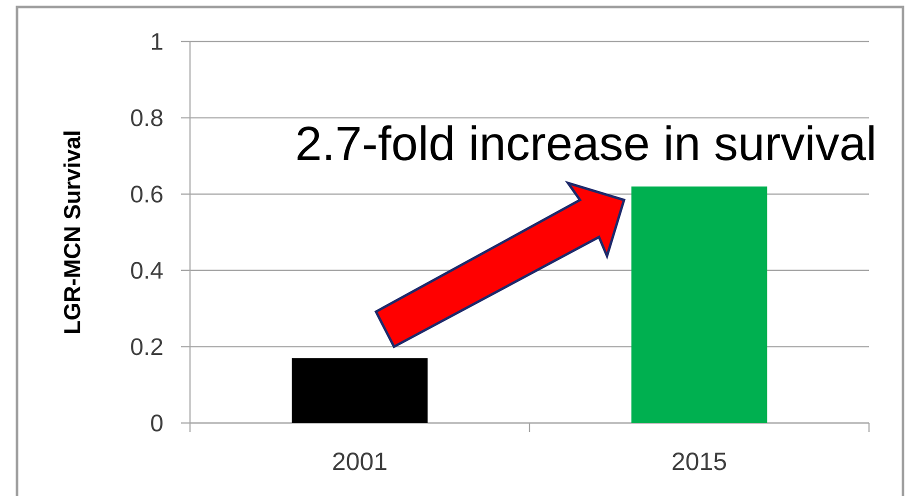  What do you see at coordinates (146, 347) in the screenshot?
I see `y-tick-label: 0.2` at bounding box center [146, 347].